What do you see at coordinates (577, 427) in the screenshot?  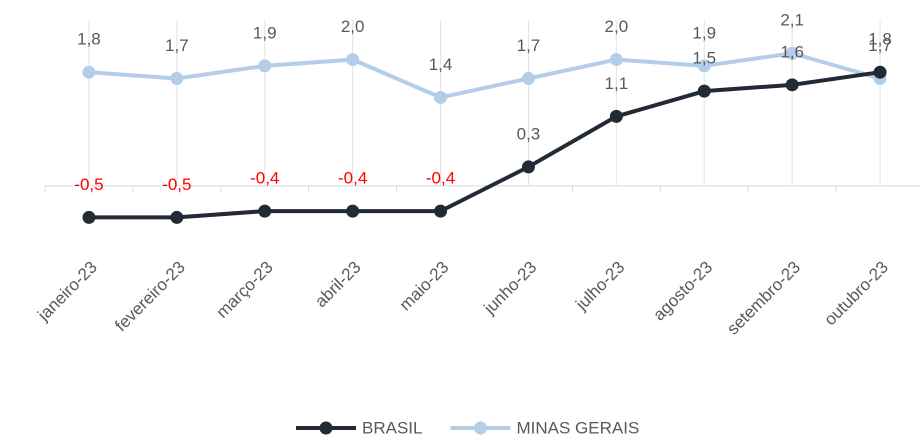 I see `legend-label: MINAS GERAIS` at bounding box center [577, 427].